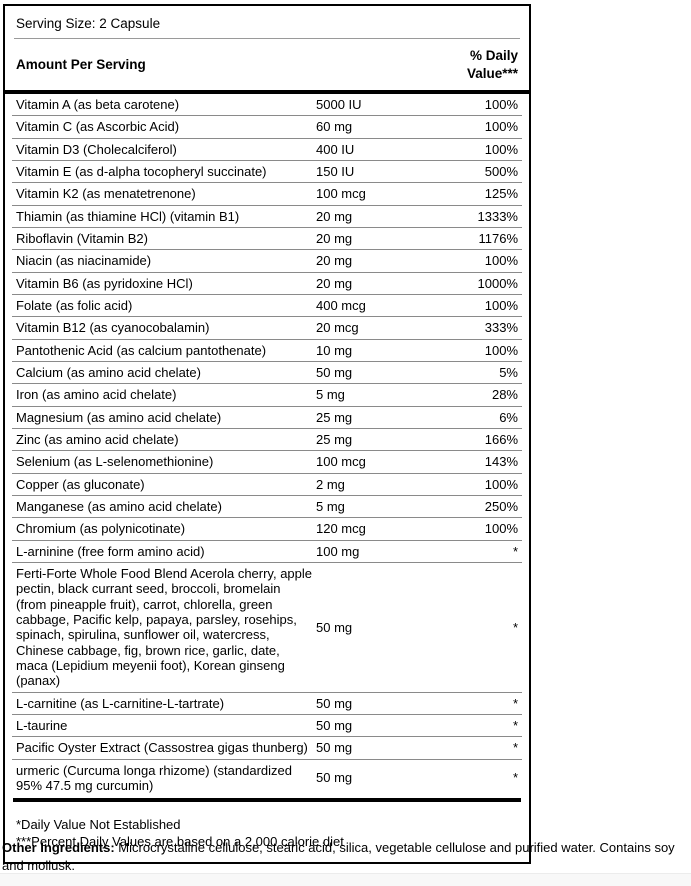 The height and width of the screenshot is (886, 691). Describe the element at coordinates (501, 328) in the screenshot. I see `row-daily-value: 333%` at that location.